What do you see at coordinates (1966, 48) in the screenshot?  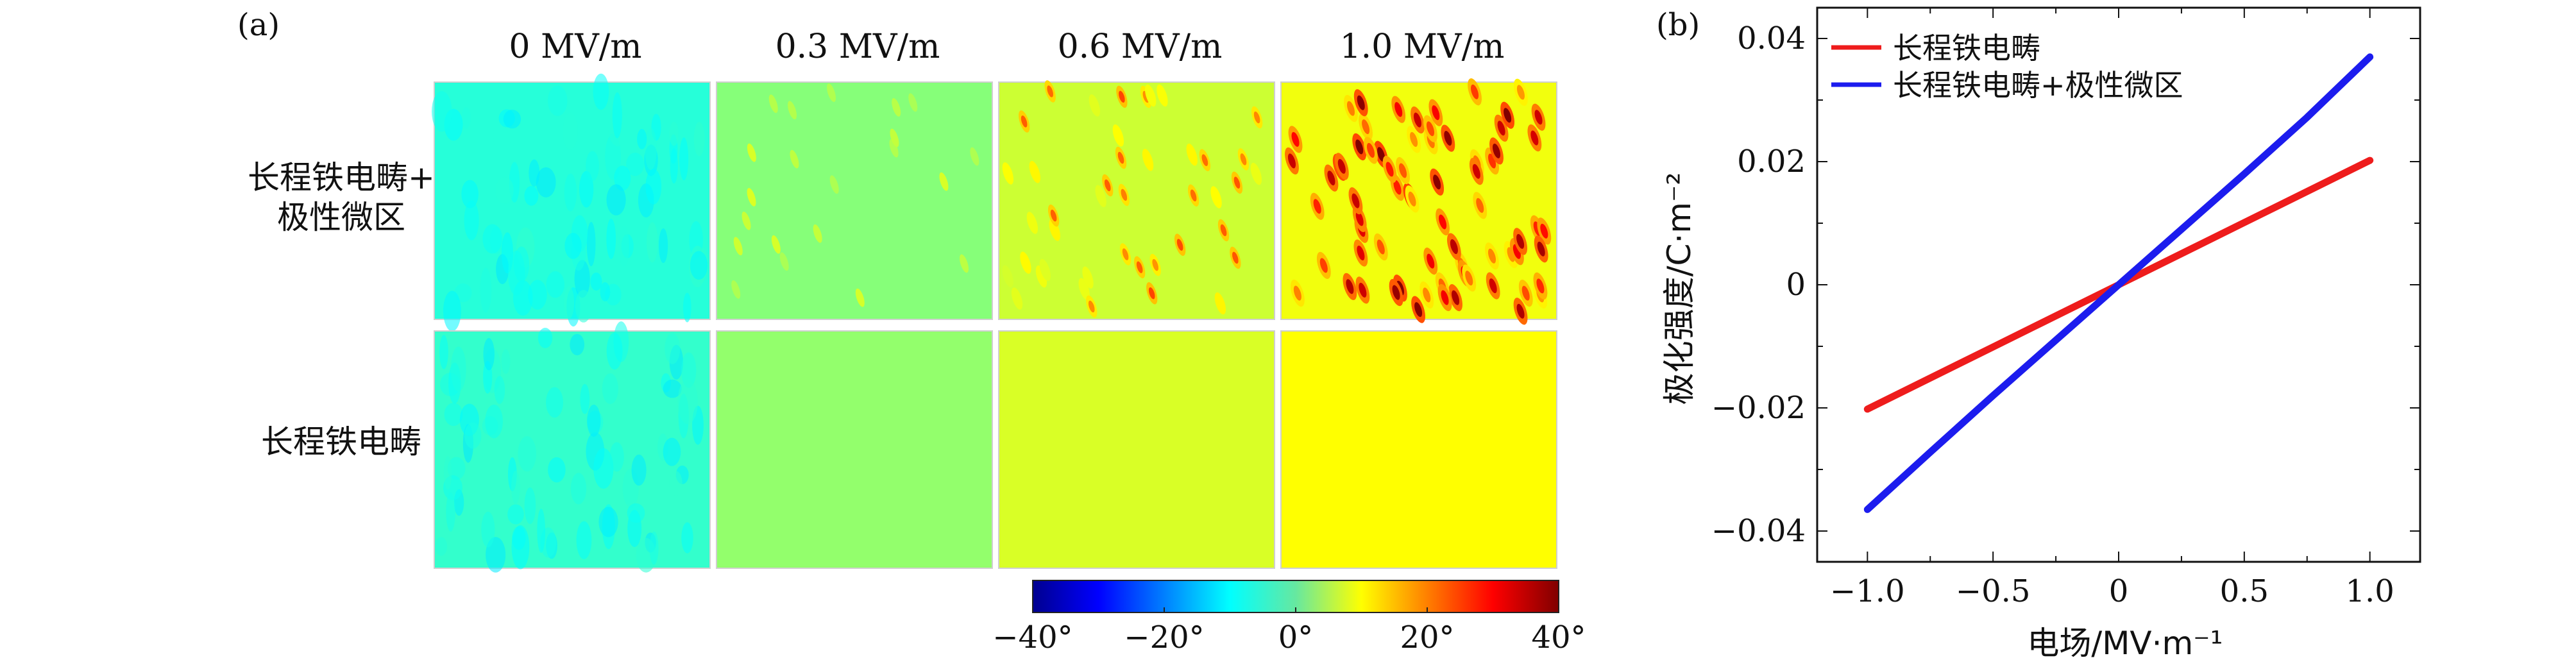 I see `legend-label-0: 长程铁电畴` at bounding box center [1966, 48].